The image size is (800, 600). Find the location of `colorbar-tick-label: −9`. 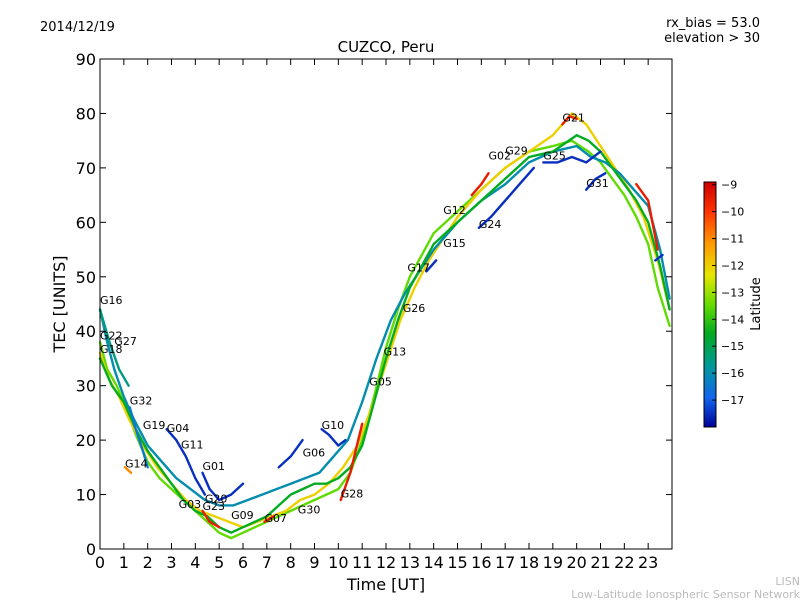

colorbar-tick-label: −9 is located at coordinates (729, 185).